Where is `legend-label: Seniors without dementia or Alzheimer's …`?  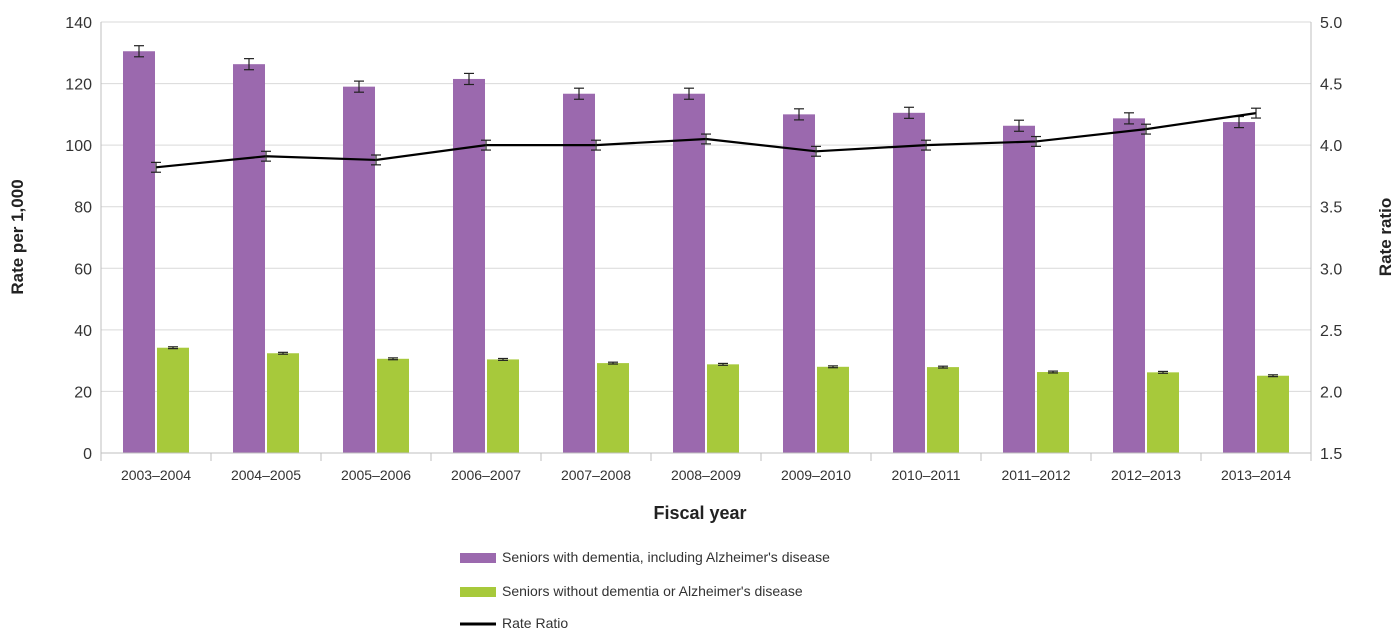
legend-label: Seniors without dementia or Alzheimer's … is located at coordinates (652, 591).